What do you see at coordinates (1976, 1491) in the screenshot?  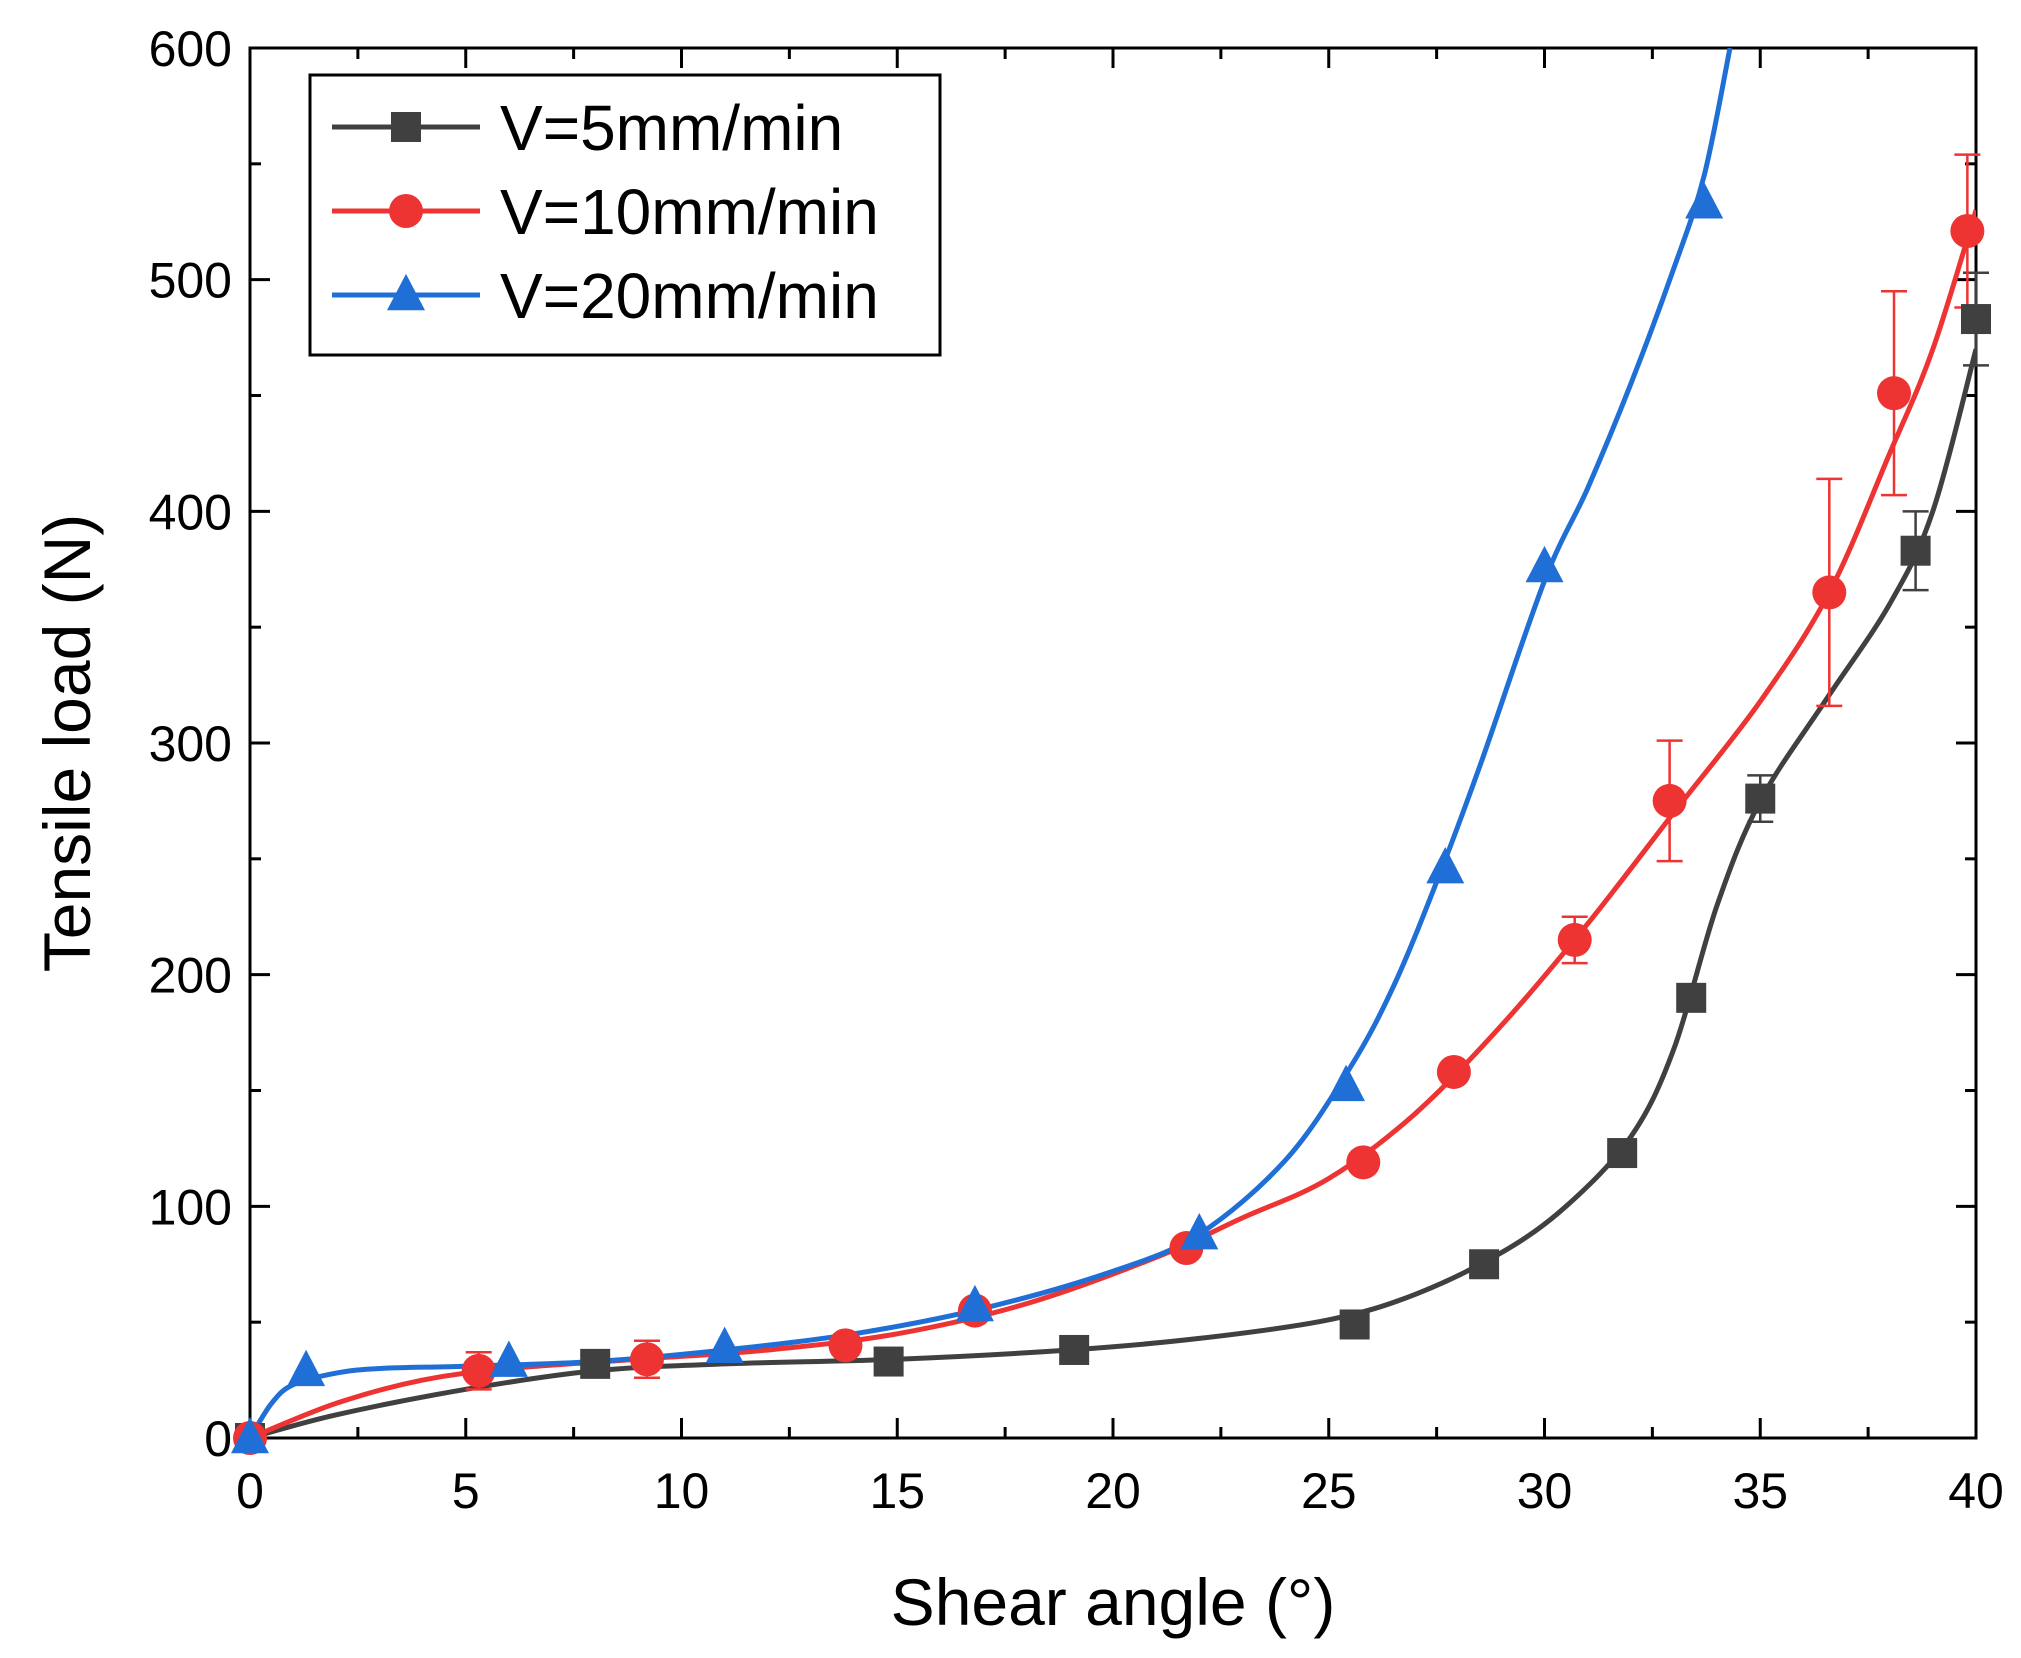 I see `x-tick-label: 40` at bounding box center [1976, 1491].